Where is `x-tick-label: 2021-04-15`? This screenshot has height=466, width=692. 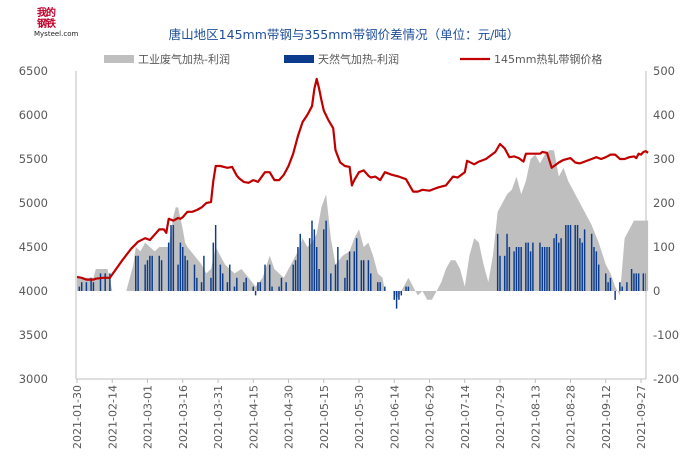
x-tick-label: 2021-04-15 is located at coordinates (253, 417).